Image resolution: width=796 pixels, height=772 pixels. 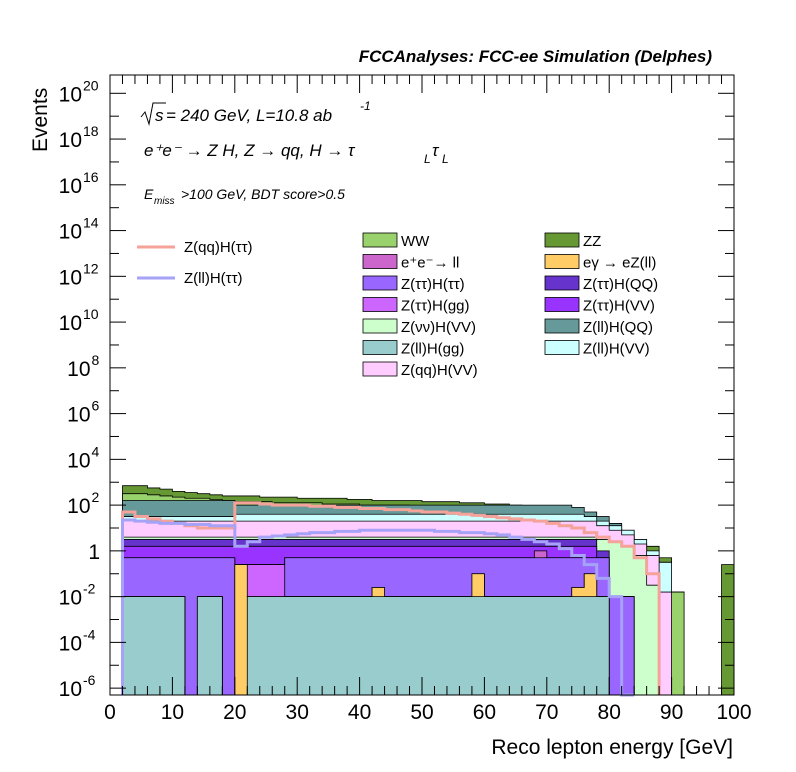 What do you see at coordinates (250, 150) in the screenshot?
I see `process-text: e⁺e⁻ → Z H, Z → qq, H → τ` at bounding box center [250, 150].